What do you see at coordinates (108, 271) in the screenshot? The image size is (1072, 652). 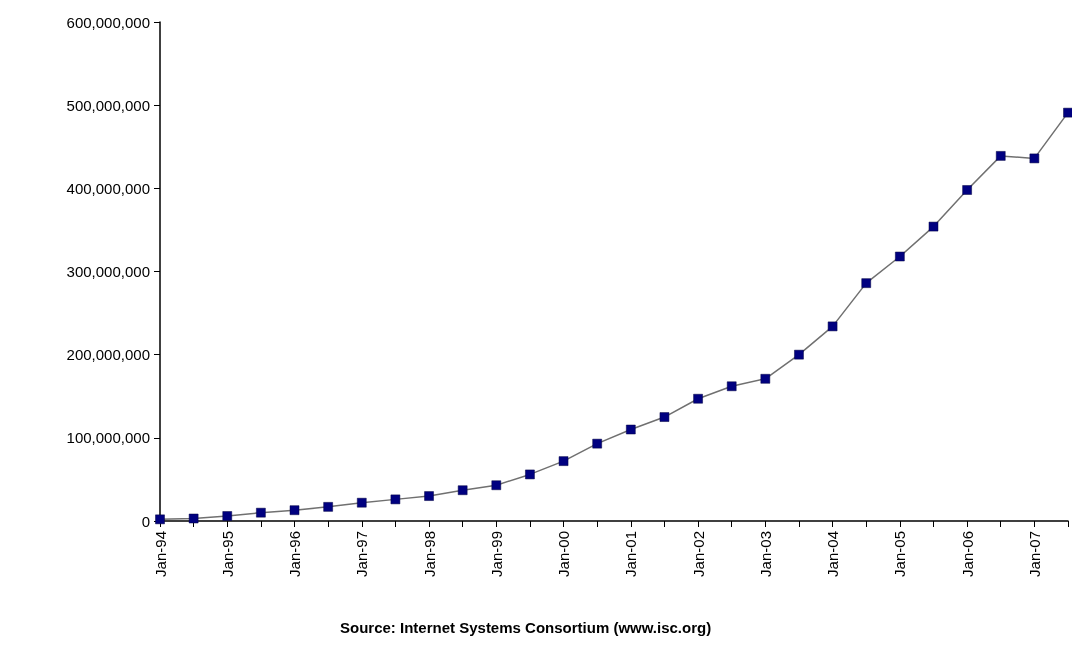 I see `y-tick-label: 300,000,000` at bounding box center [108, 271].